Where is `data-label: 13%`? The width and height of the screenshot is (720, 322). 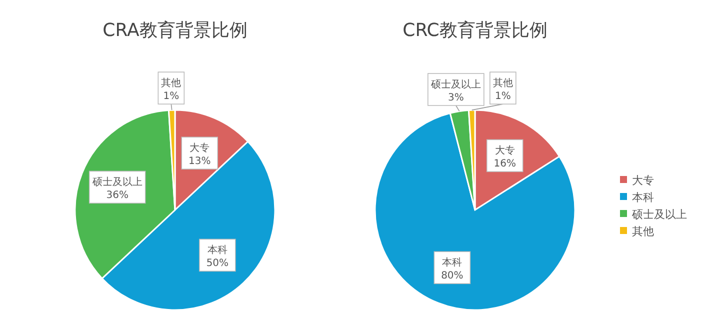 data-label: 13% is located at coordinates (199, 162).